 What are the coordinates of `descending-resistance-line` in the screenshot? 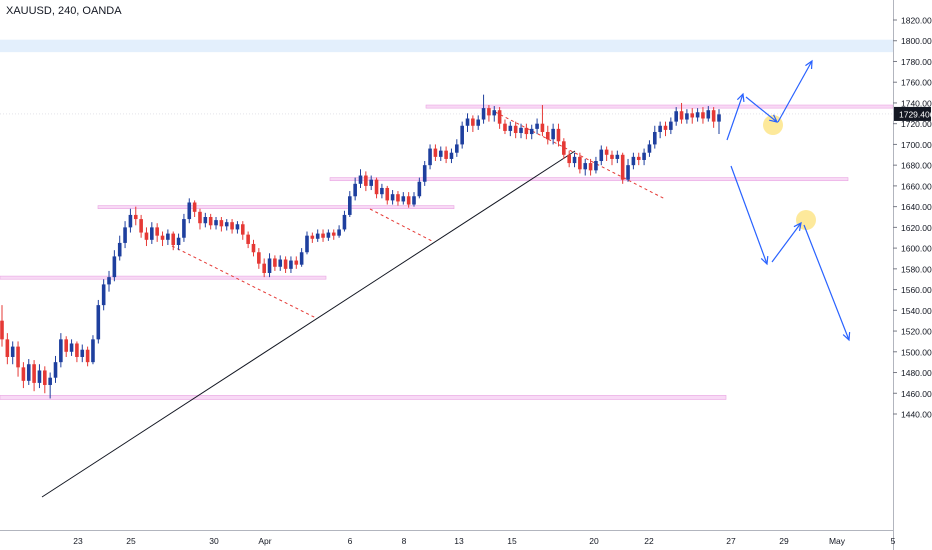 It's located at (580, 155).